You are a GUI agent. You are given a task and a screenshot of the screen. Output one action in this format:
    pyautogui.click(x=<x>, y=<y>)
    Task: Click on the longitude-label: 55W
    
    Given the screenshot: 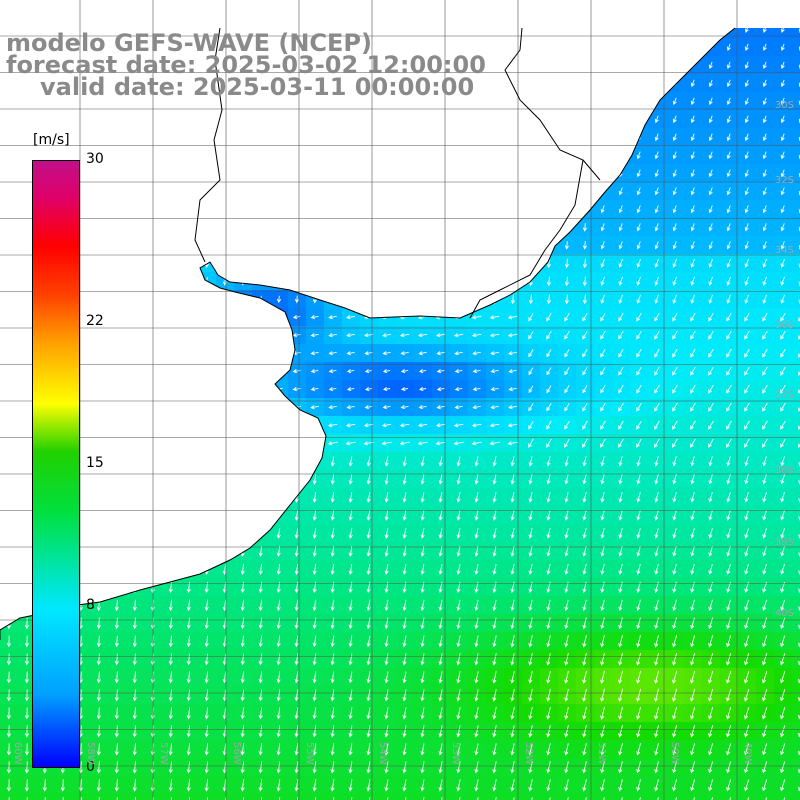 What is the action you would take?
    pyautogui.click(x=309, y=753)
    